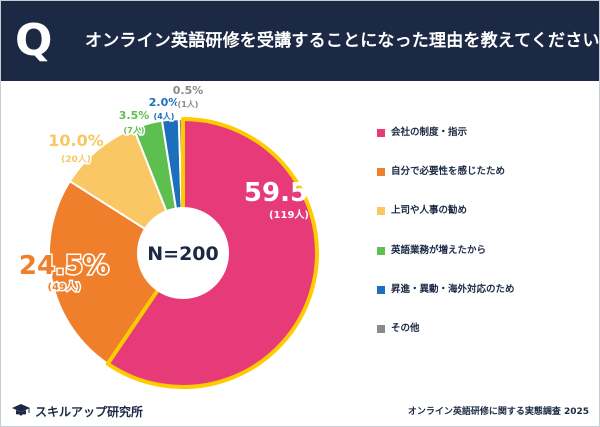  Describe the element at coordinates (405, 328) in the screenshot. I see `legend-label: その他` at that location.